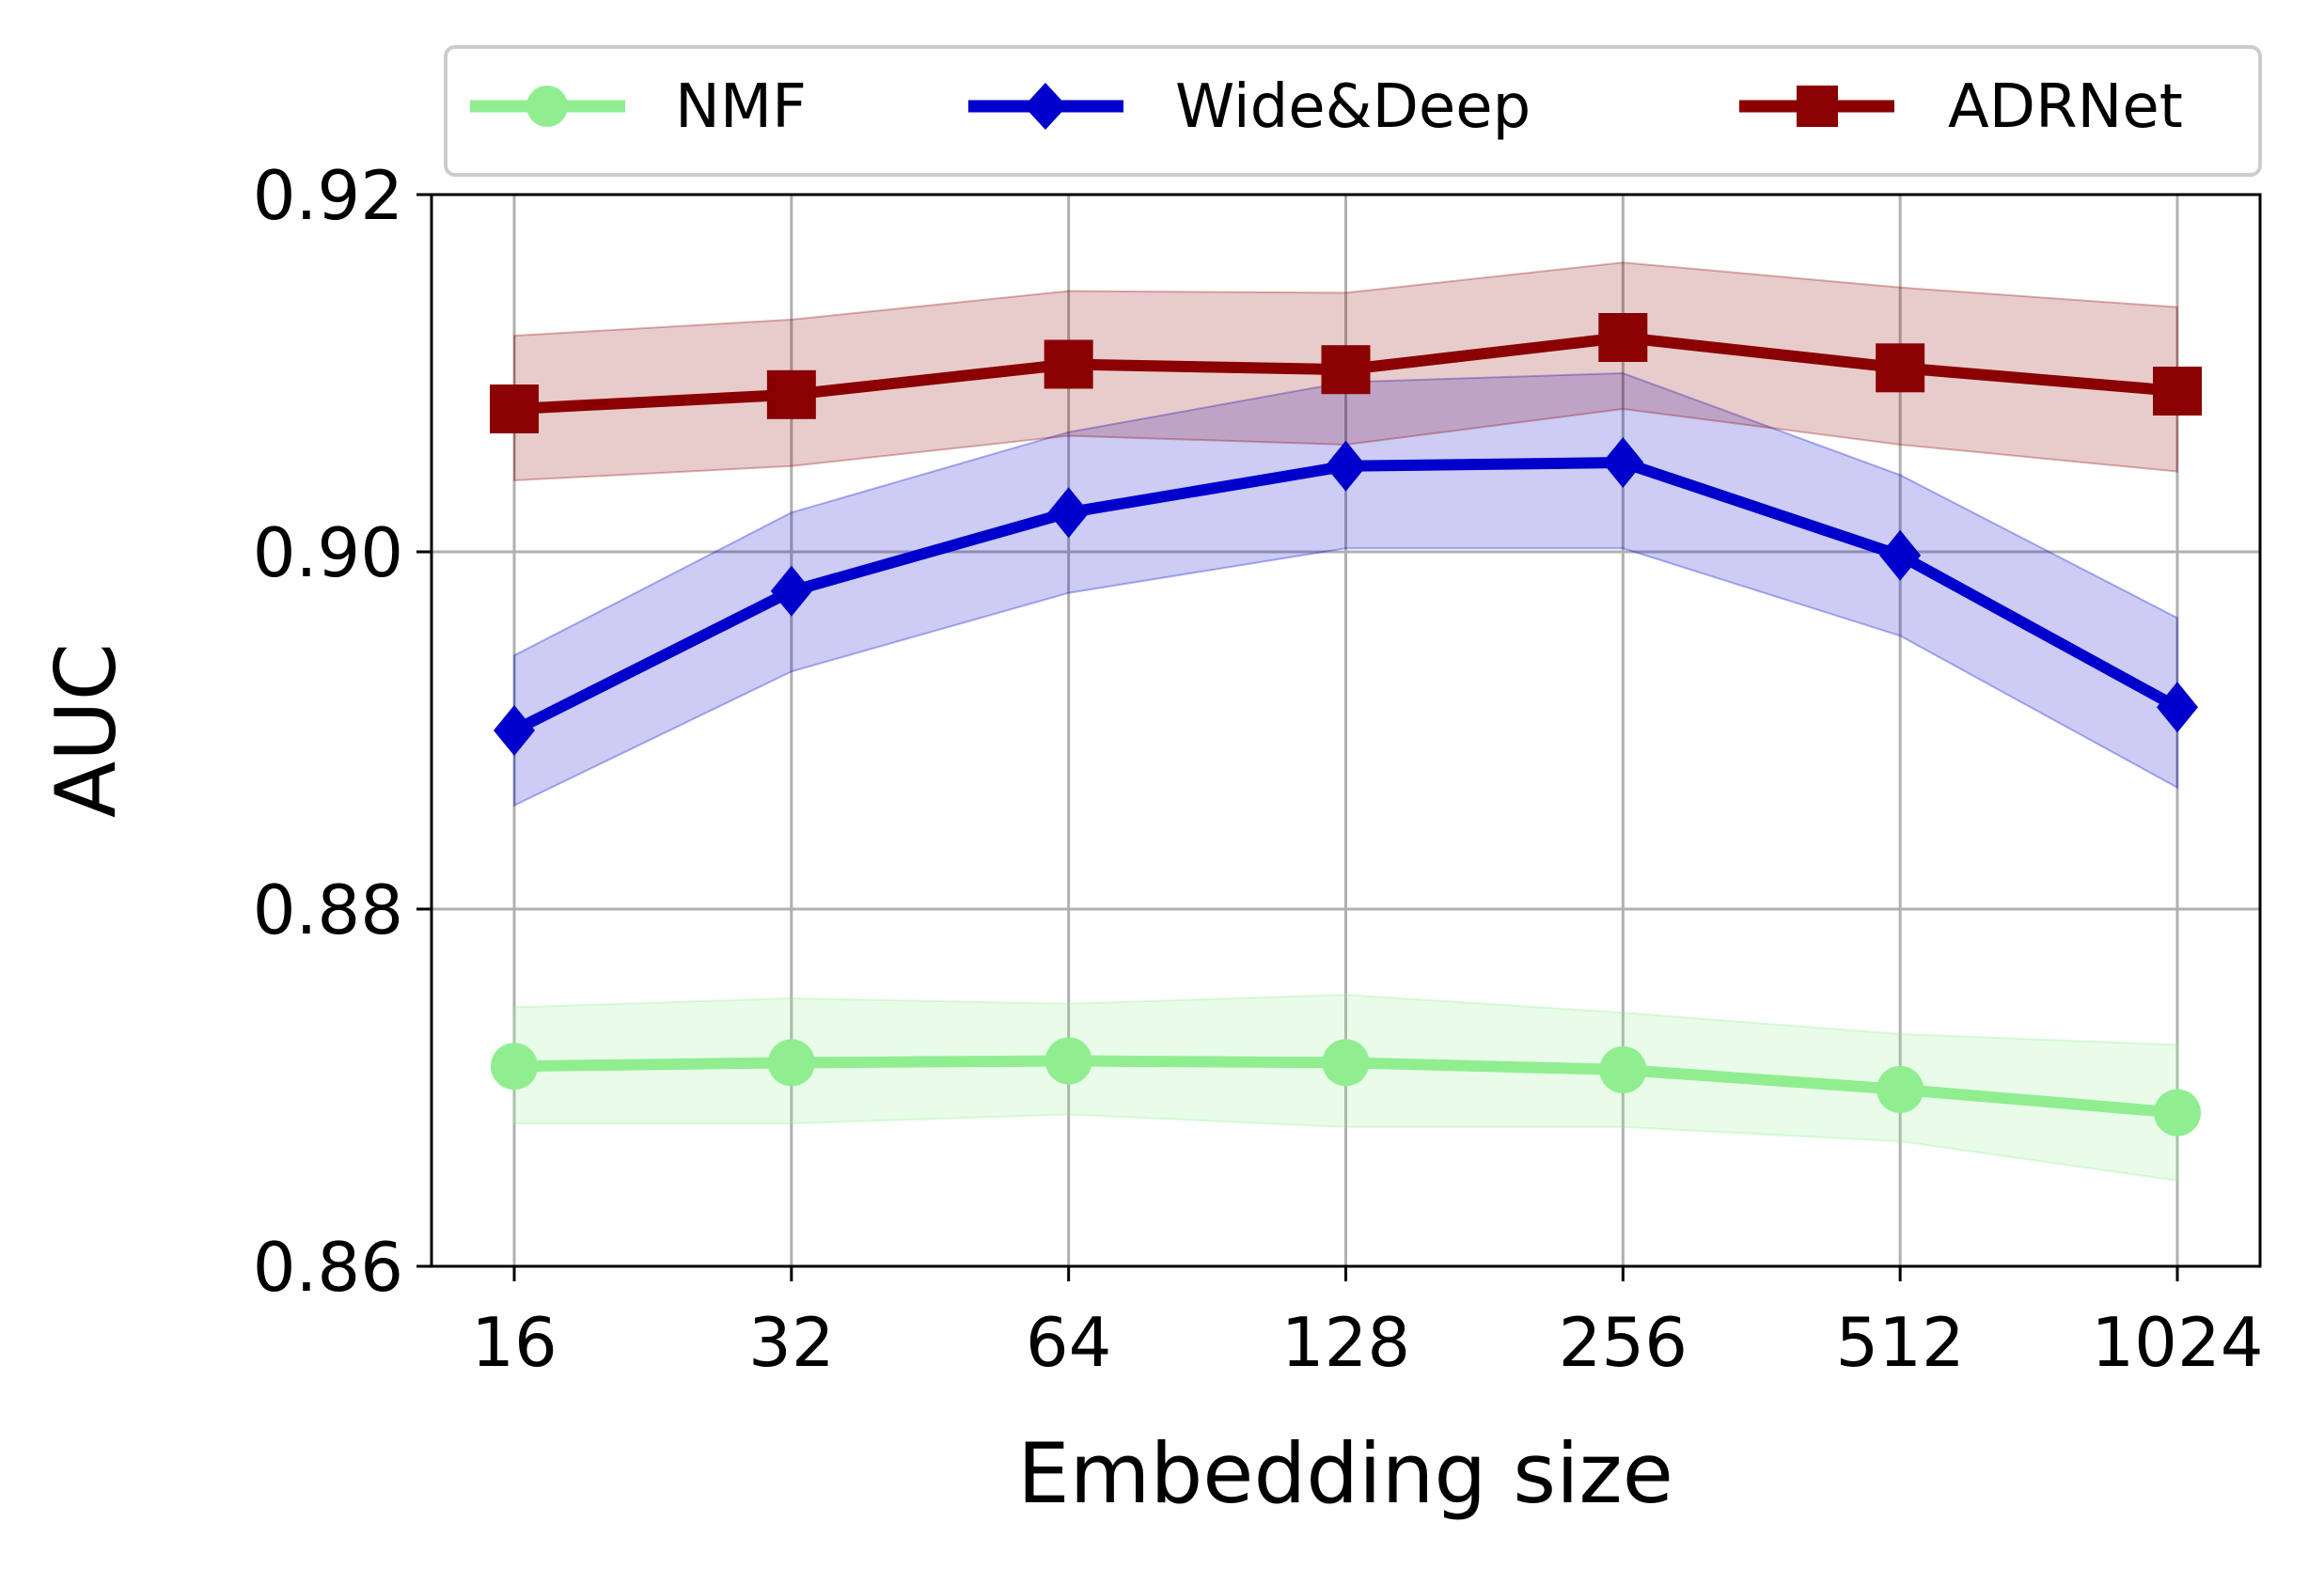 This screenshot has height=1569, width=2324. I want to click on y-axis-label: AUC, so click(86, 730).